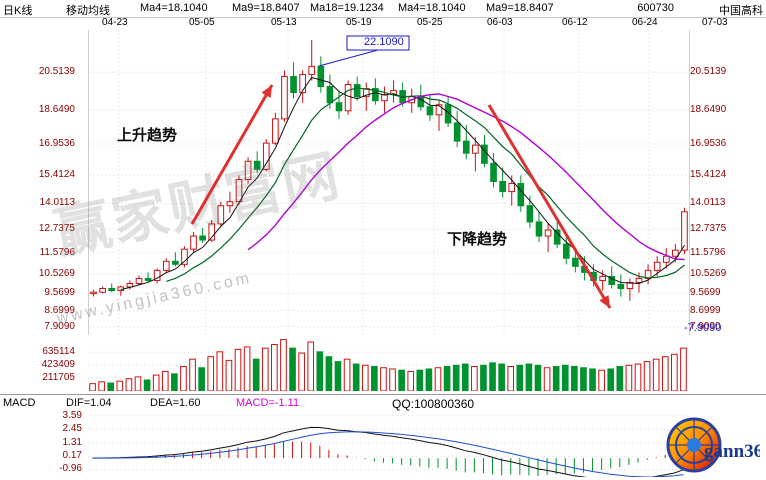 The image size is (766, 480). What do you see at coordinates (72, 429) in the screenshot?
I see `macd-tick-label: 2.45` at bounding box center [72, 429].